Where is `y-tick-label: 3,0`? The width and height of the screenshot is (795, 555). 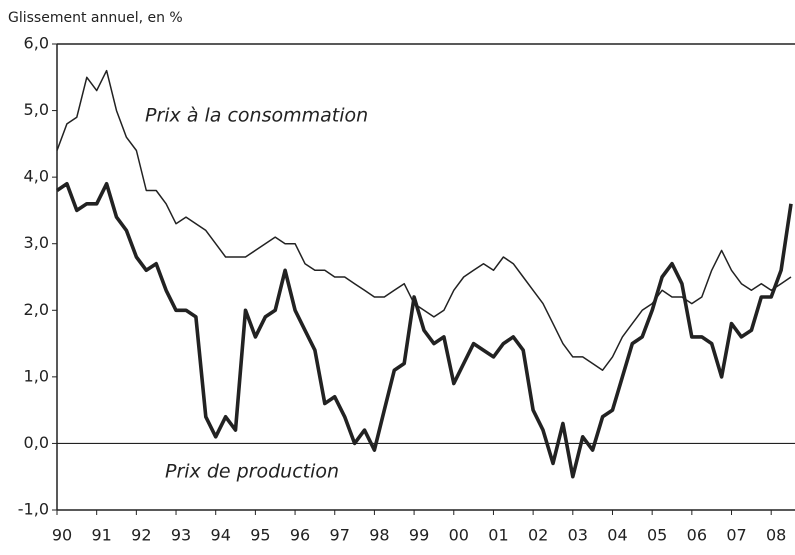
y-tick-label: 3,0 is located at coordinates (36, 242).